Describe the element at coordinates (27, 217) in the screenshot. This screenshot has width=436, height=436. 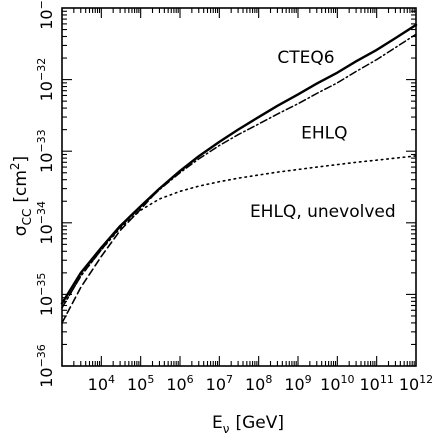
I see `y-axis-title-sub: CC` at that location.